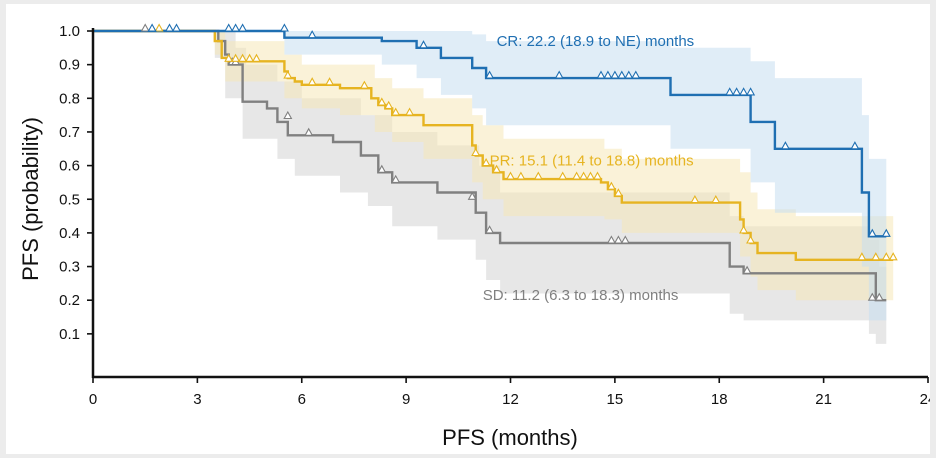 This screenshot has width=936, height=458. I want to click on y-tick-label-0.7: 0.7, so click(69, 132).